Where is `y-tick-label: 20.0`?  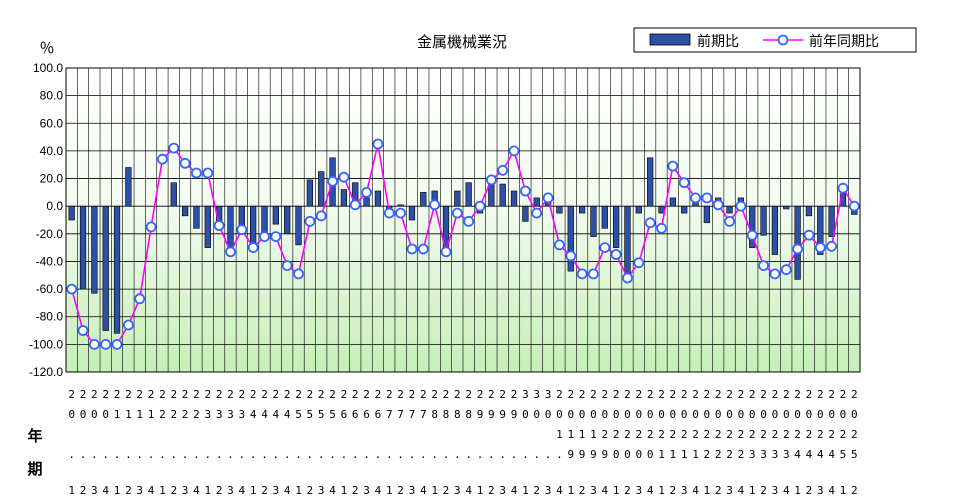 y-tick-label: 20.0 is located at coordinates (52, 179).